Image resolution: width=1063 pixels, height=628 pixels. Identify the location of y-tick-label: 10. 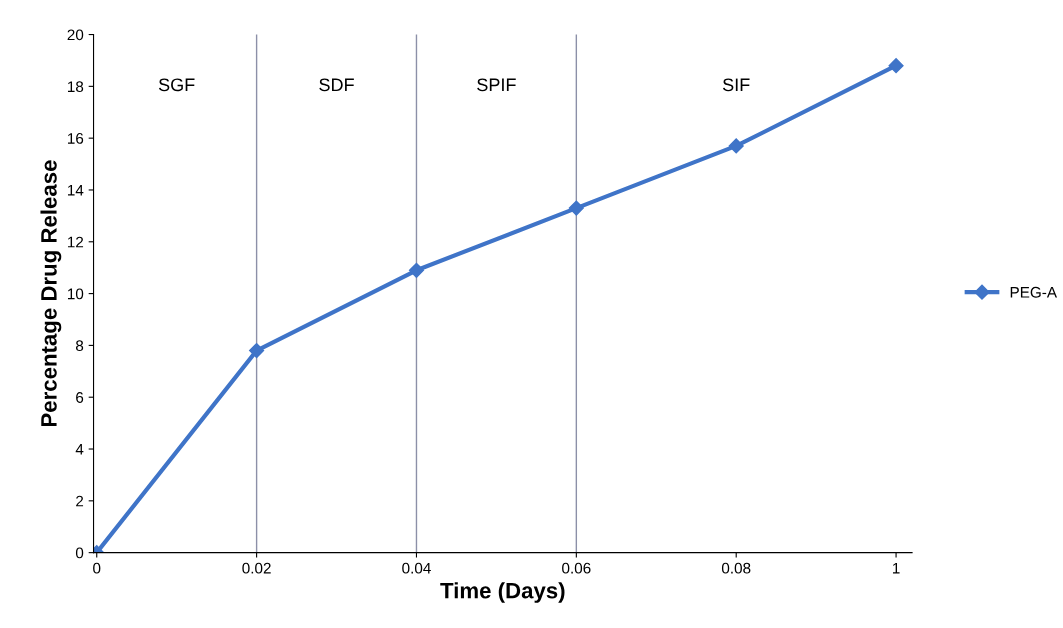
(75, 294).